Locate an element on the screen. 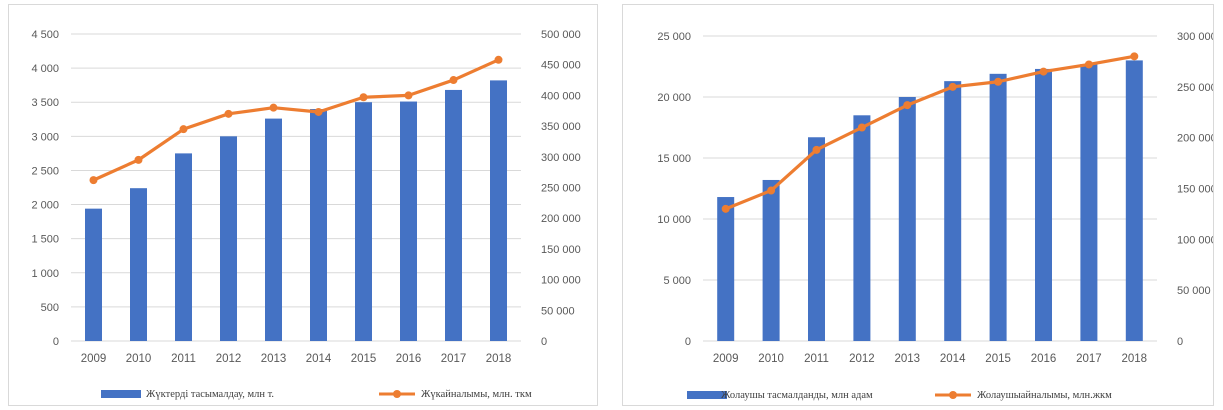 The height and width of the screenshot is (410, 1223). x-tick-label: 2018 is located at coordinates (499, 359).